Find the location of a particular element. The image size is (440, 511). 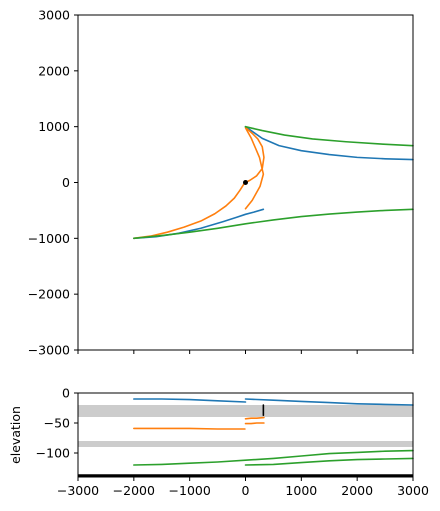

bottom-x-tick-label: 1000 is located at coordinates (301, 490).